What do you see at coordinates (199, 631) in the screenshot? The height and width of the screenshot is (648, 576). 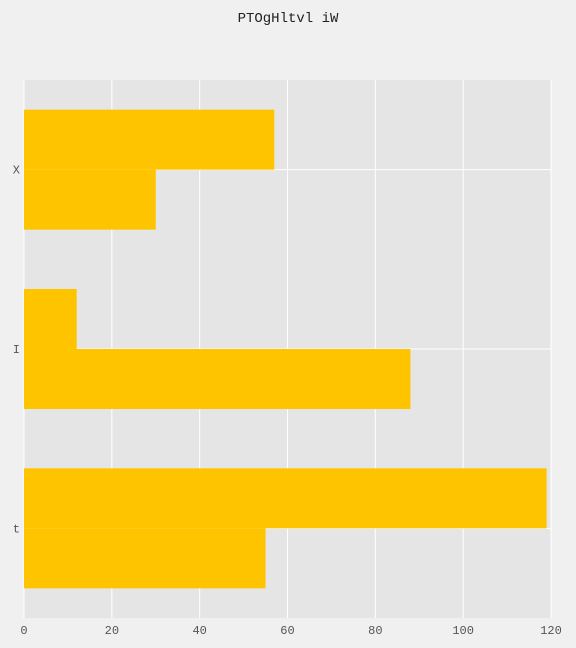 I see `x-tick-label: 40` at bounding box center [199, 631].